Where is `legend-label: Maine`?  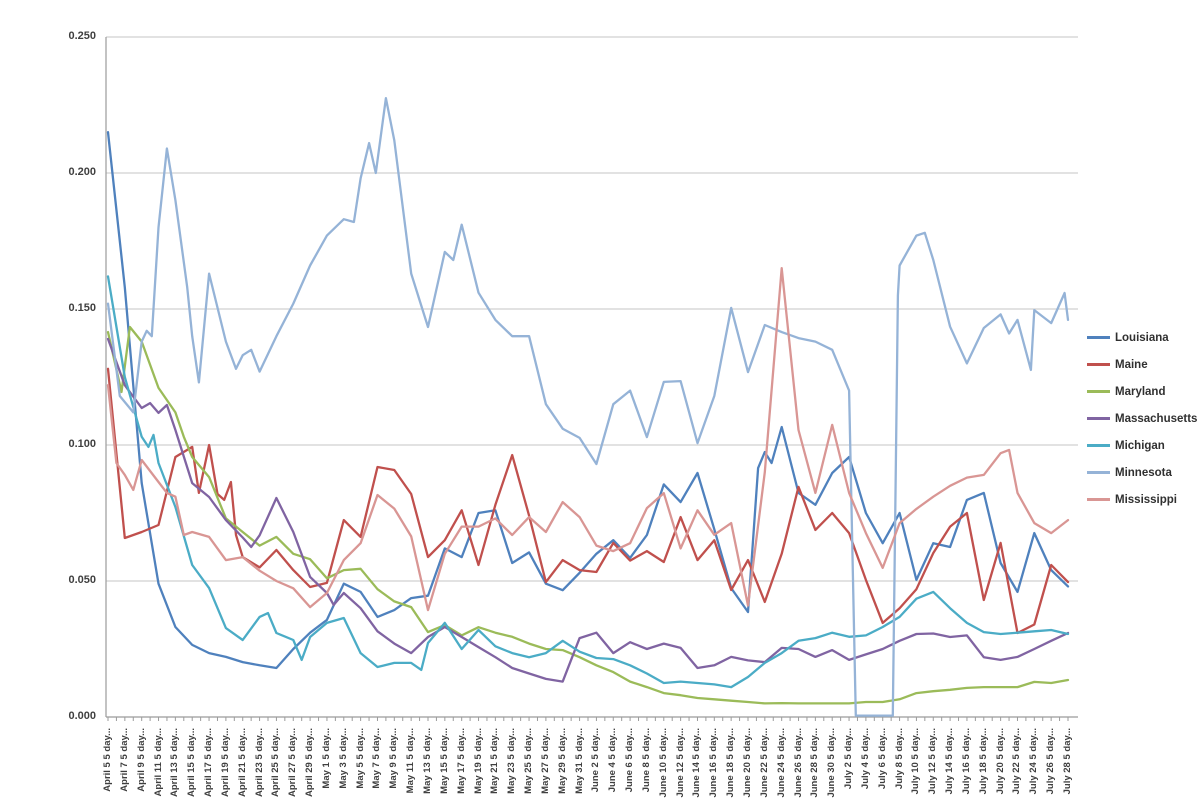
legend-label: Maine is located at coordinates (1131, 364).